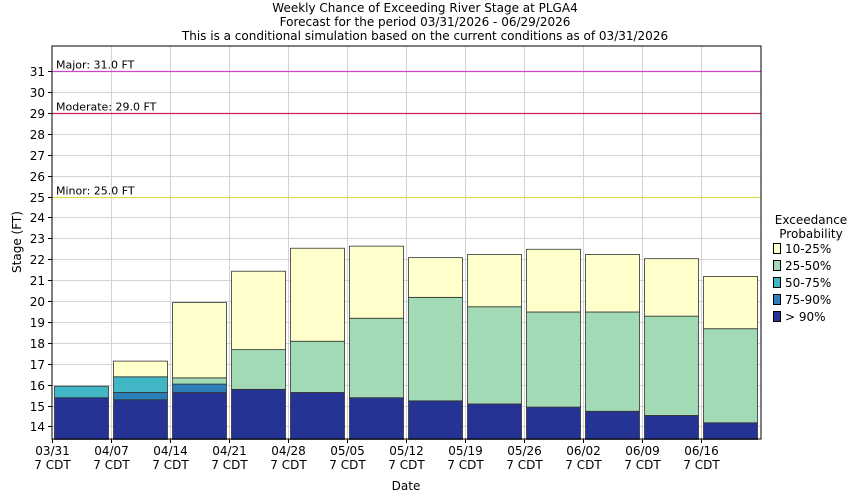 This screenshot has height=500, width=850. Describe the element at coordinates (229, 451) in the screenshot. I see `x-tick-label-date: 04/21` at that location.